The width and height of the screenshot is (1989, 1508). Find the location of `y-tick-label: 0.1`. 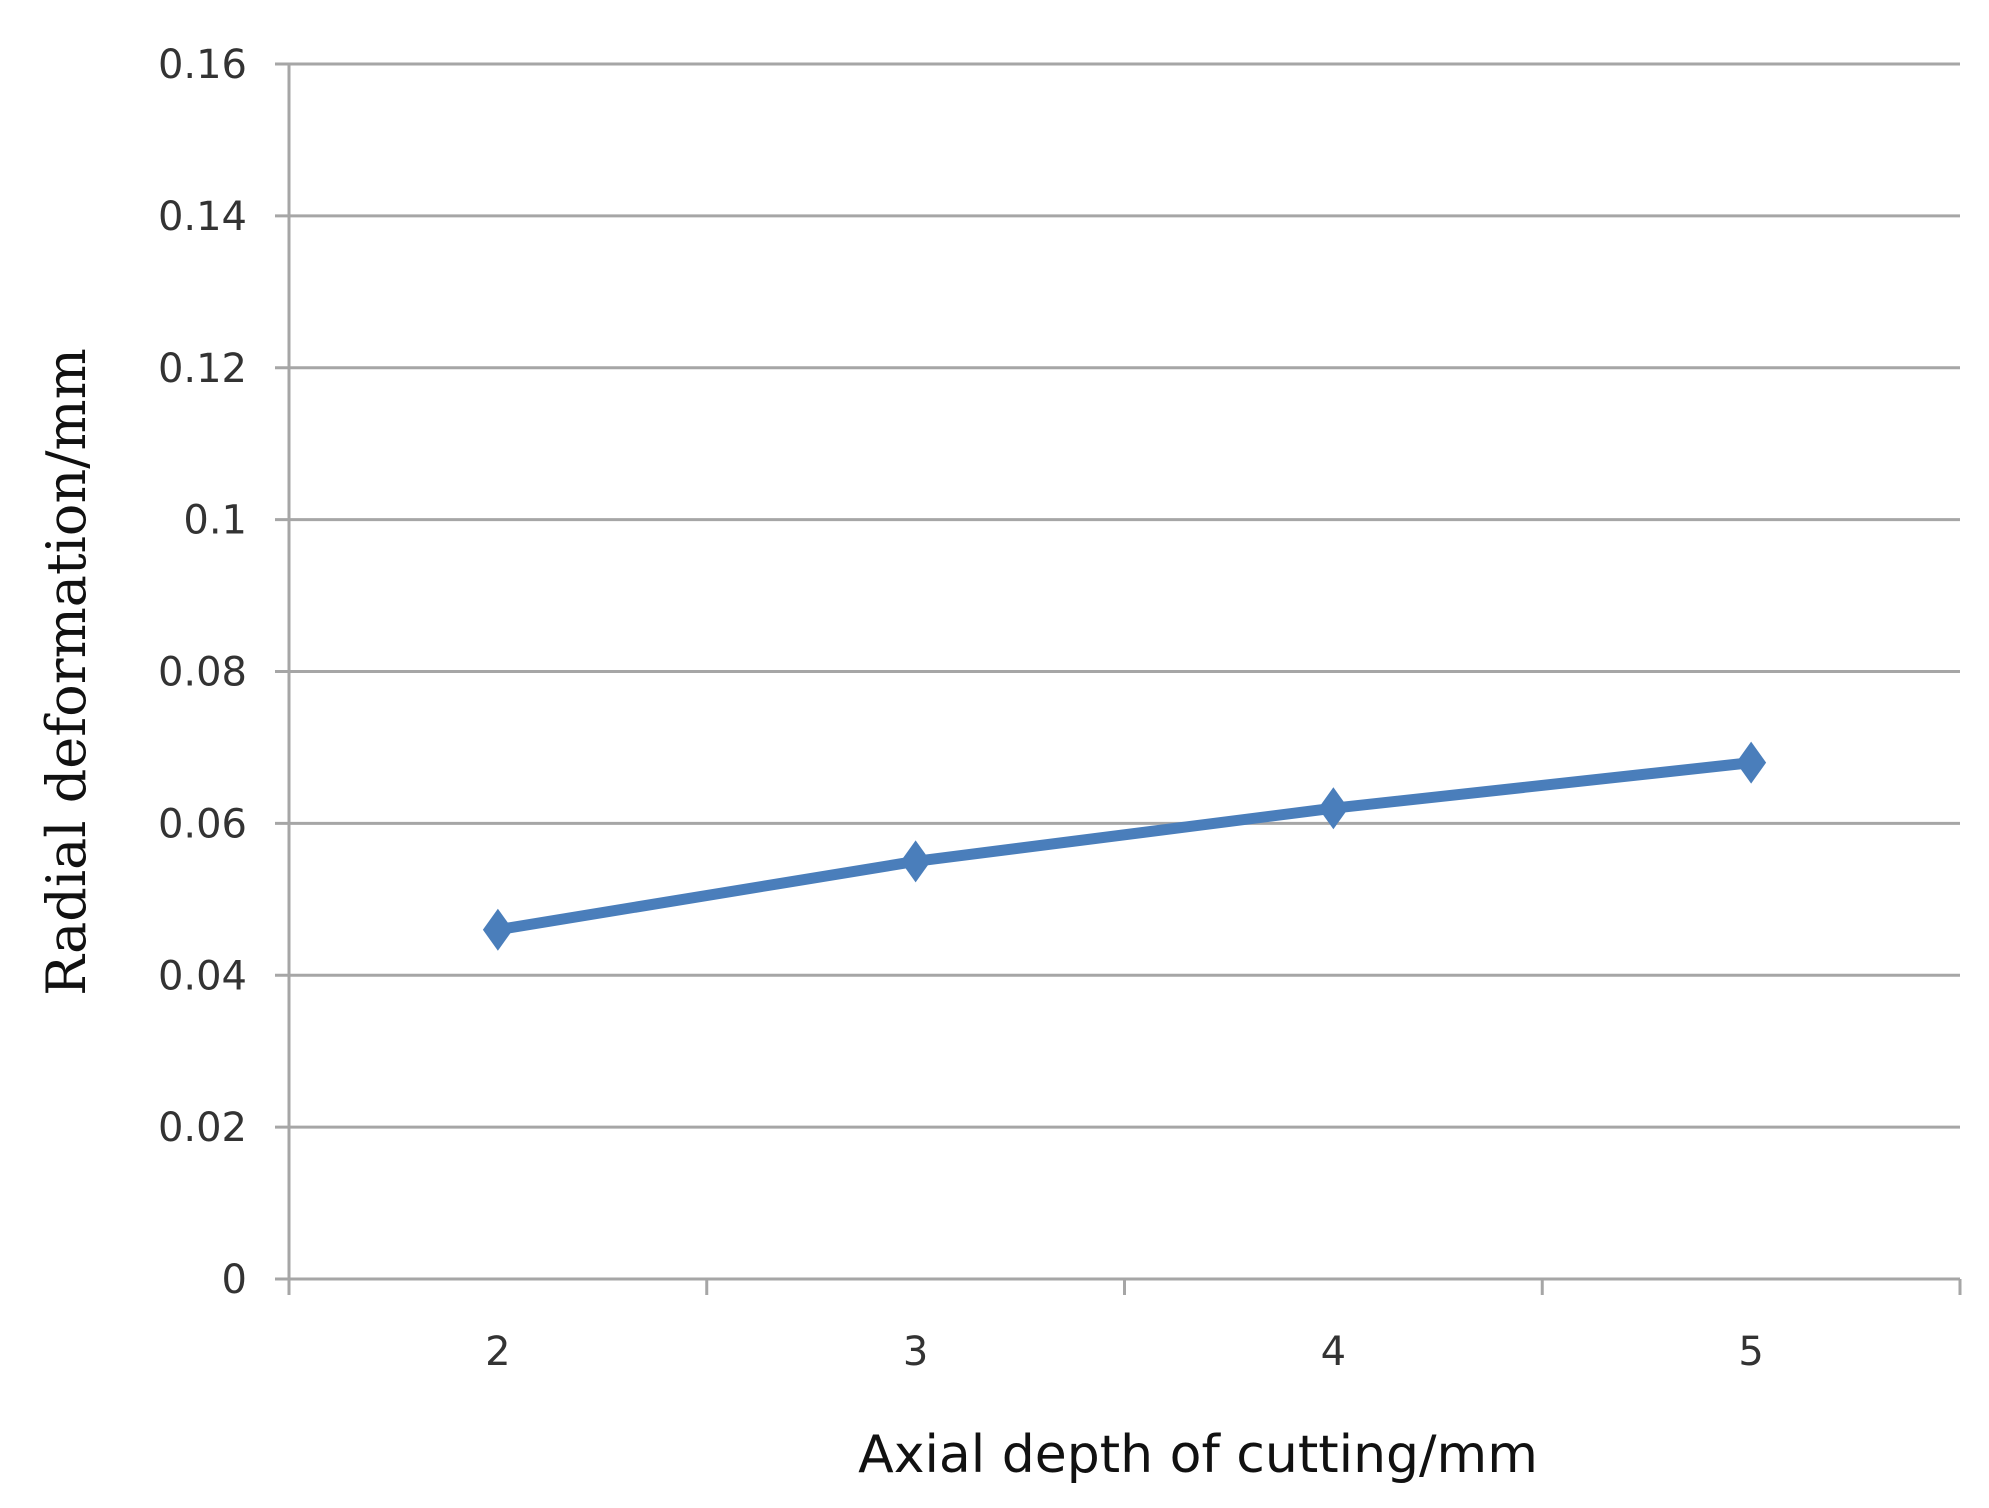

y-tick-label: 0.1 is located at coordinates (215, 521).